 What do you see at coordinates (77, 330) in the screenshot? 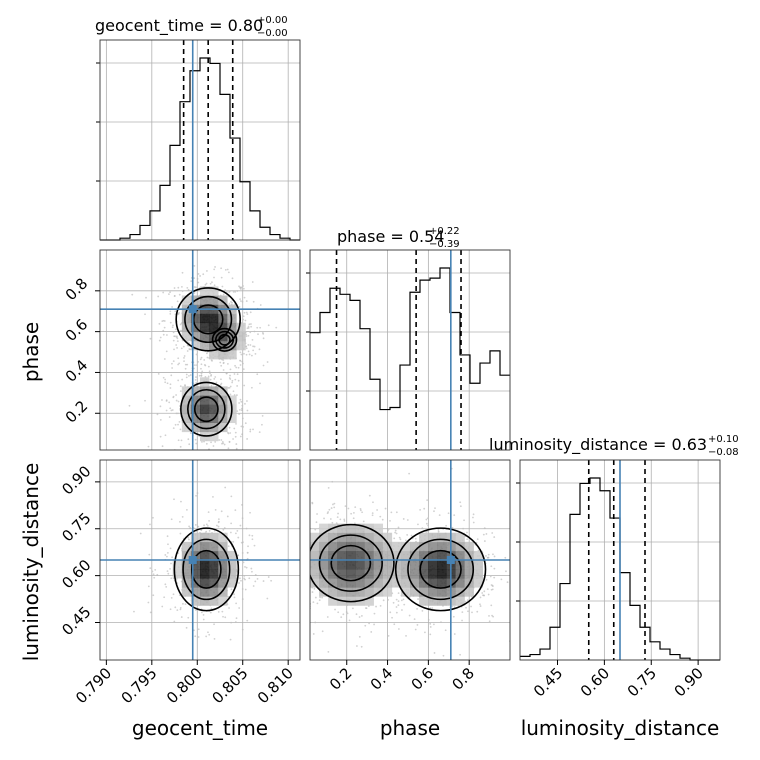
I see `ytick-label-phase: 0.6` at bounding box center [77, 330].